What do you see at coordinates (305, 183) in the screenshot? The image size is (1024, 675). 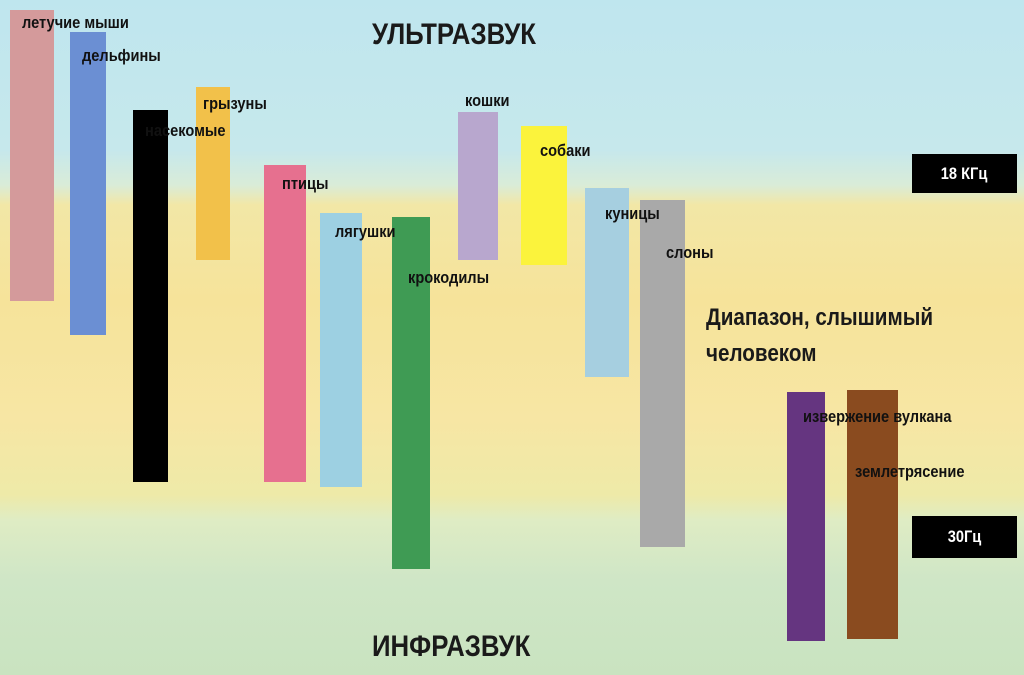 I see `label-birds: птицы` at bounding box center [305, 183].